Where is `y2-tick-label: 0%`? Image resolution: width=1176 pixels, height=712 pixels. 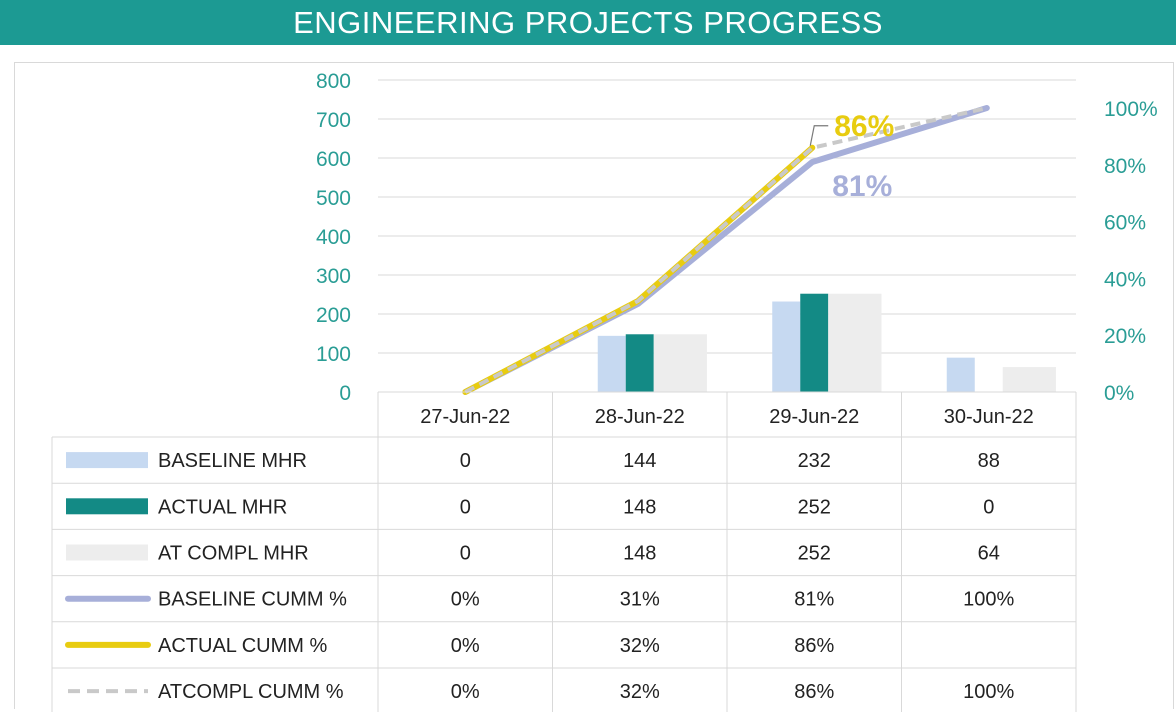
y2-tick-label: 0% is located at coordinates (1119, 393).